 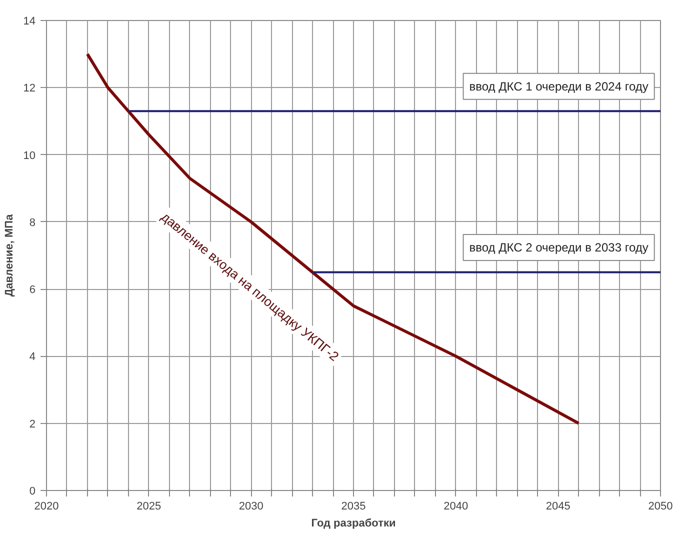 What do you see at coordinates (32, 492) in the screenshot?
I see `y-tick-label: 0` at bounding box center [32, 492].